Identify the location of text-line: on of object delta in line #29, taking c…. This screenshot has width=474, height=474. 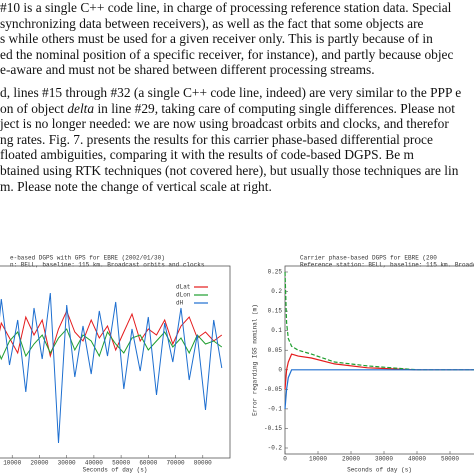
(237, 109).